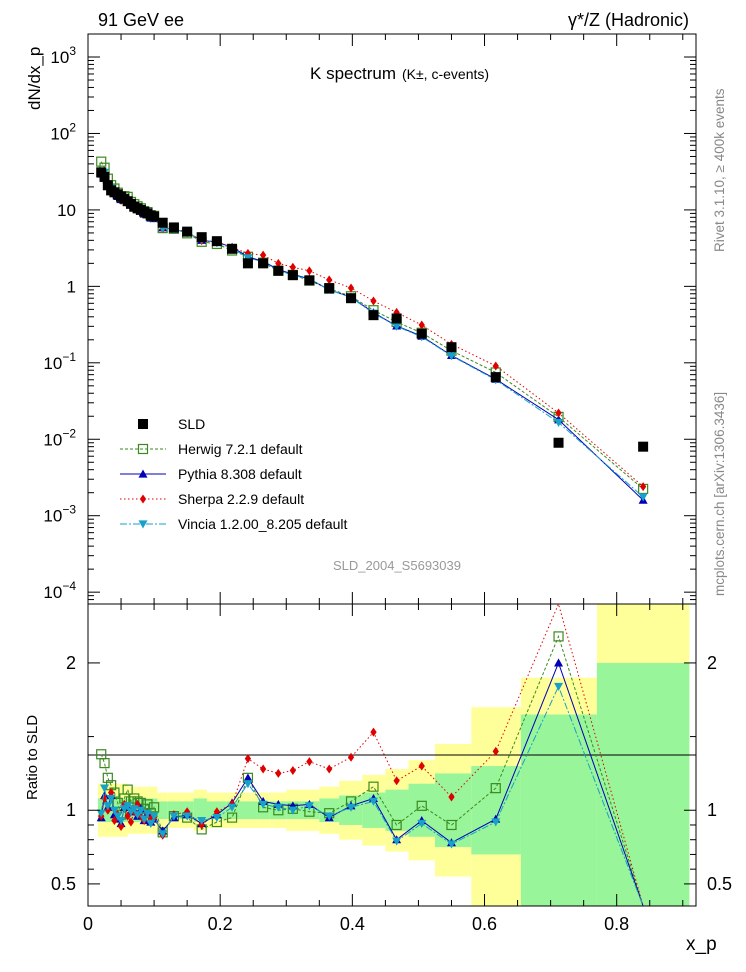 Image resolution: width=746 pixels, height=972 pixels. What do you see at coordinates (63, 884) in the screenshot?
I see `ratio-tick-label: 0.5` at bounding box center [63, 884].